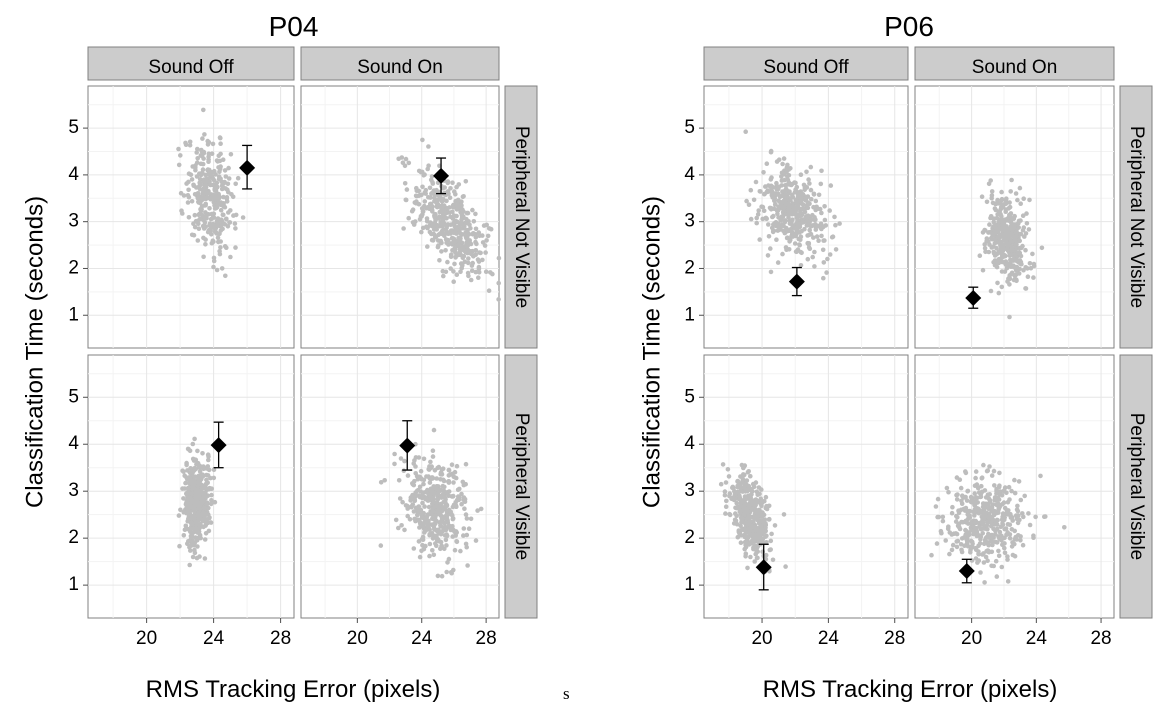  What do you see at coordinates (909, 26) in the screenshot?
I see `chart-title: P06` at bounding box center [909, 26].